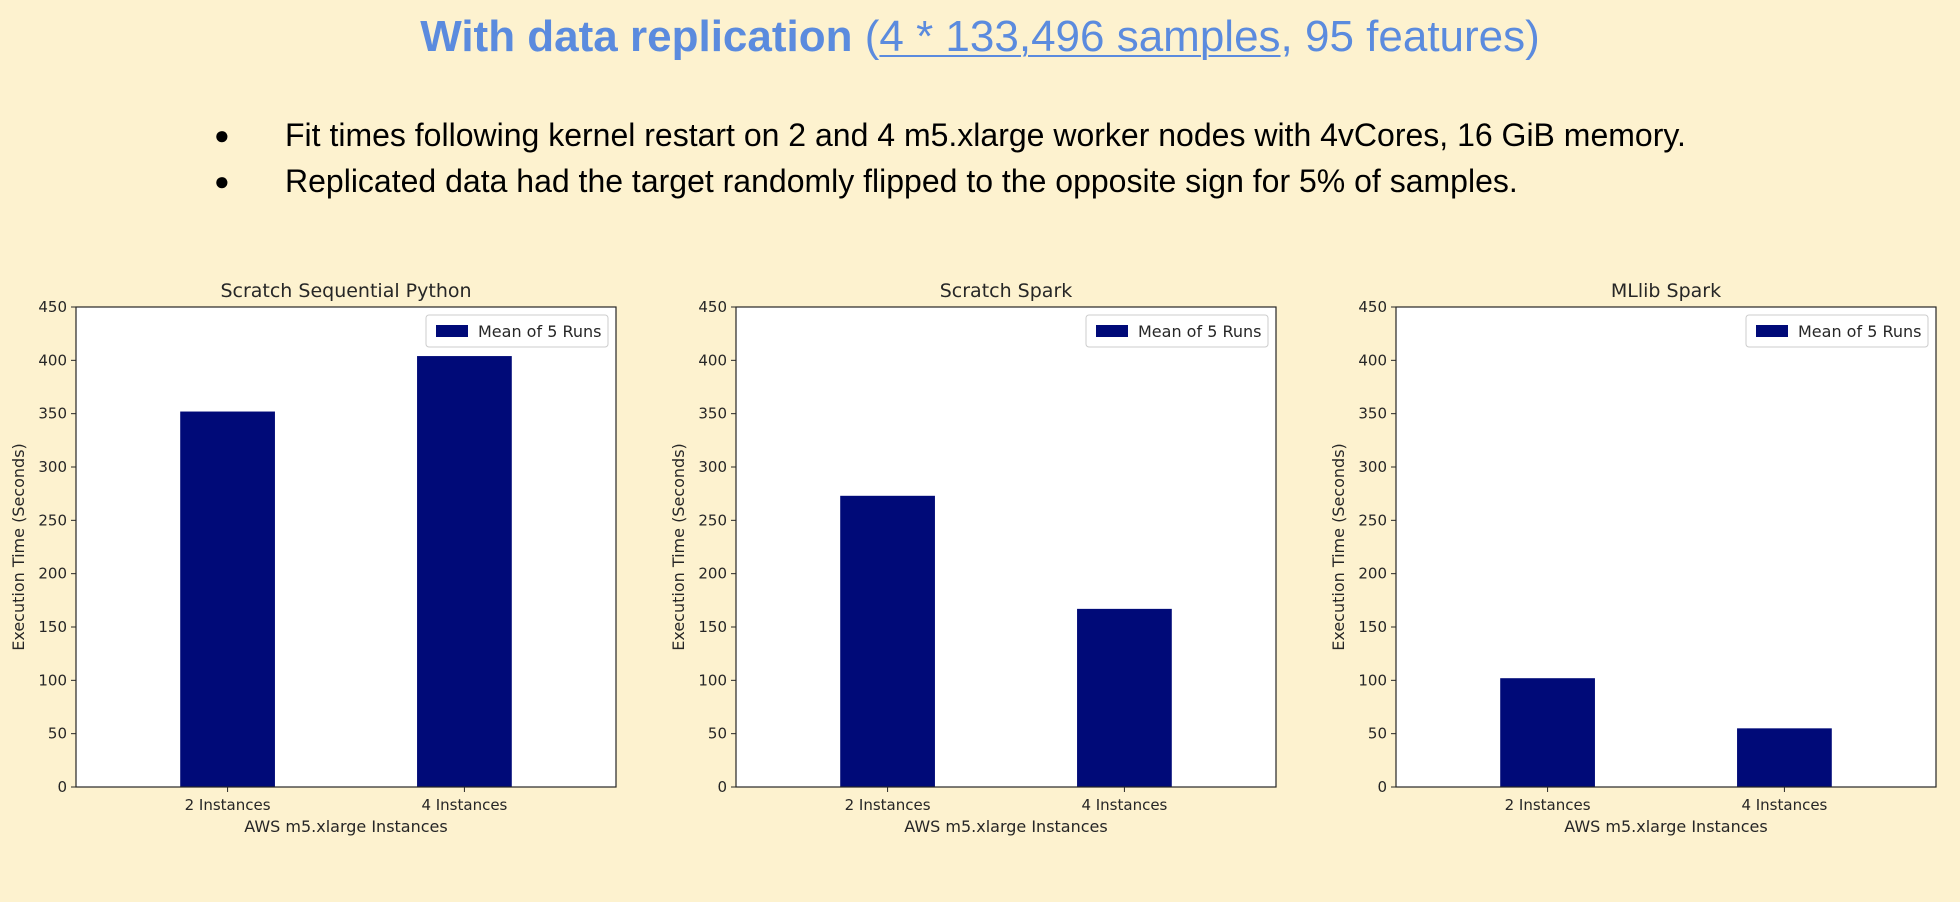 This screenshot has width=1960, height=902. What do you see at coordinates (636, 36) in the screenshot?
I see `title-bold-text: With data replication` at bounding box center [636, 36].